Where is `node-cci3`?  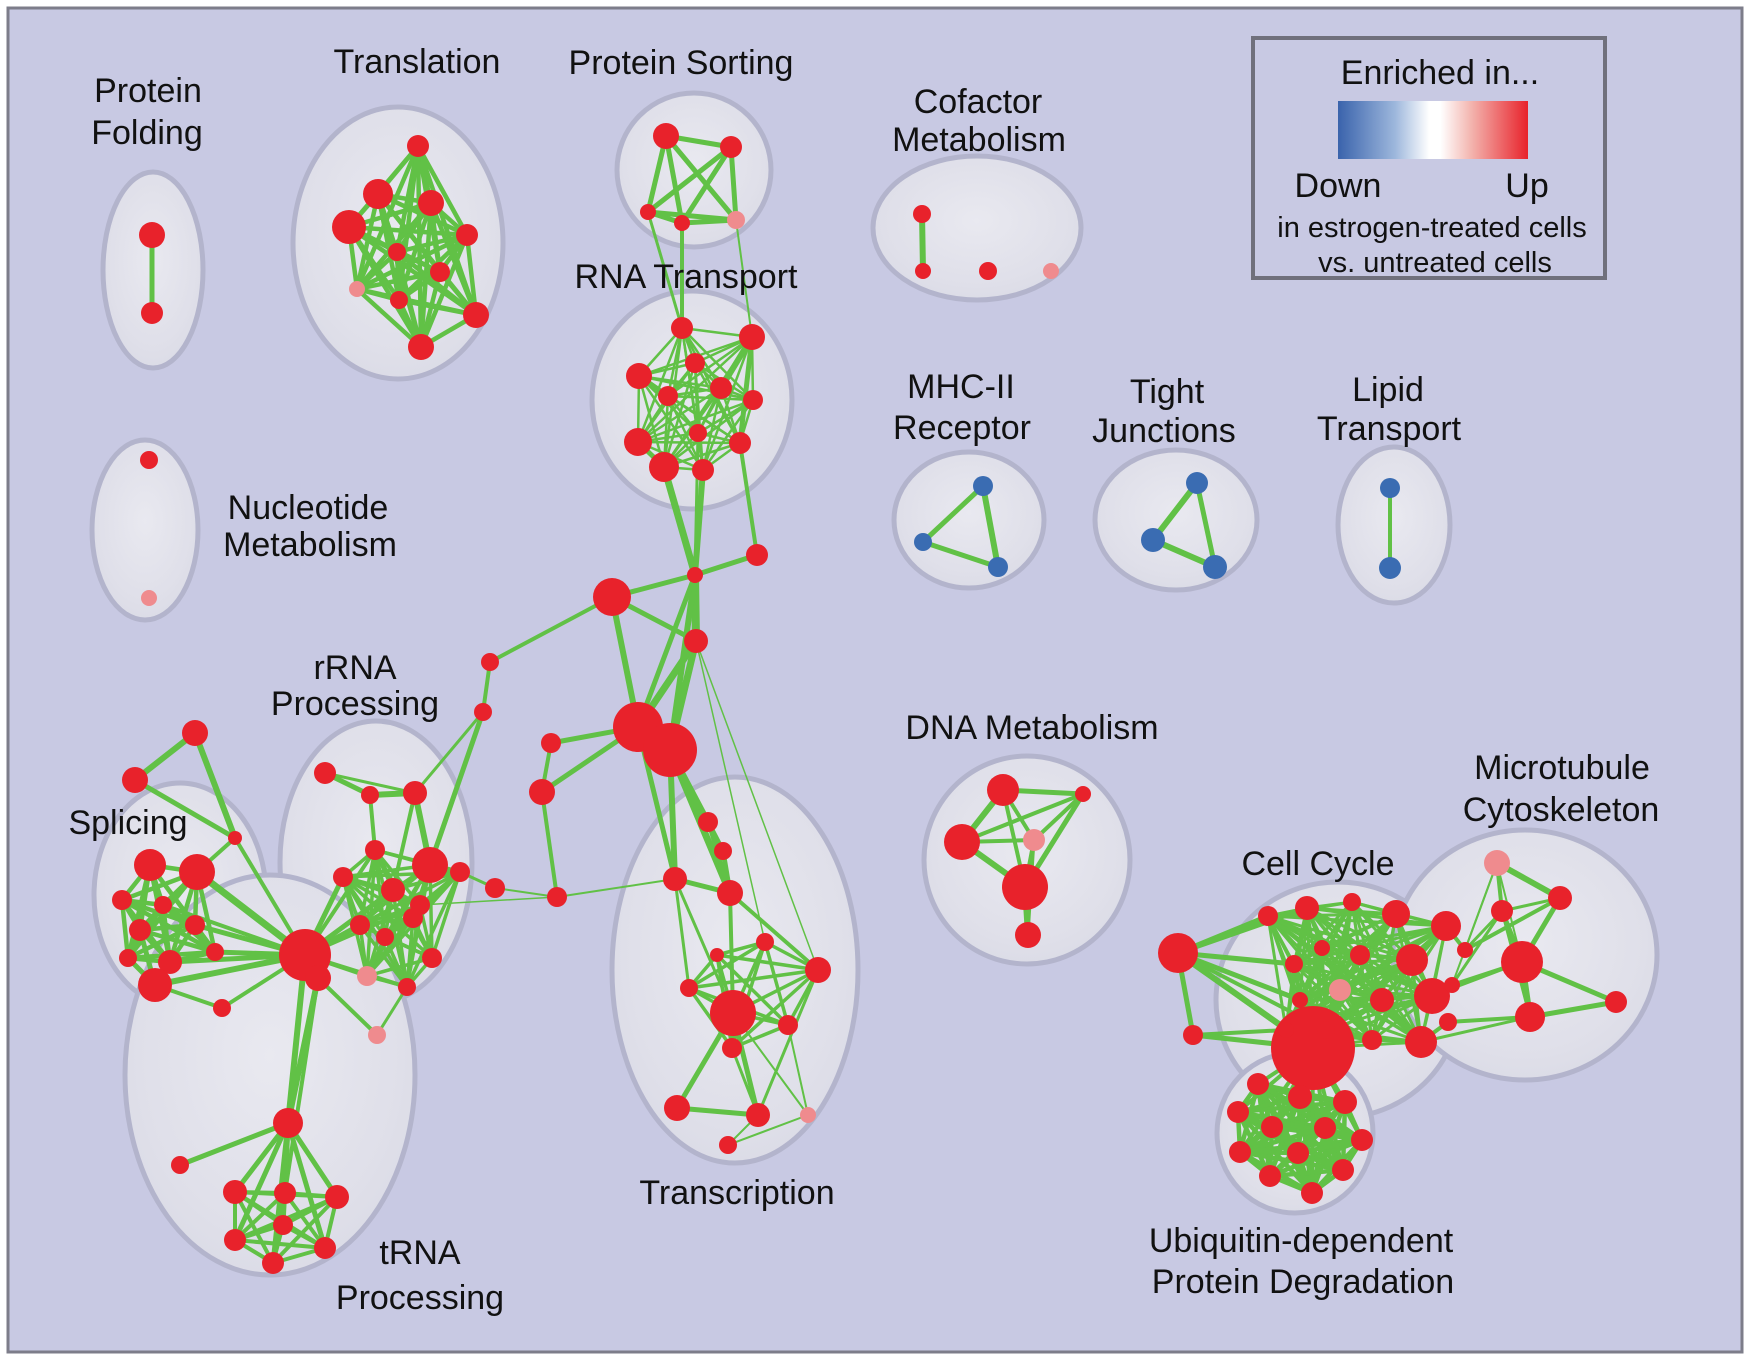 node-cci3 is located at coordinates (1352, 902).